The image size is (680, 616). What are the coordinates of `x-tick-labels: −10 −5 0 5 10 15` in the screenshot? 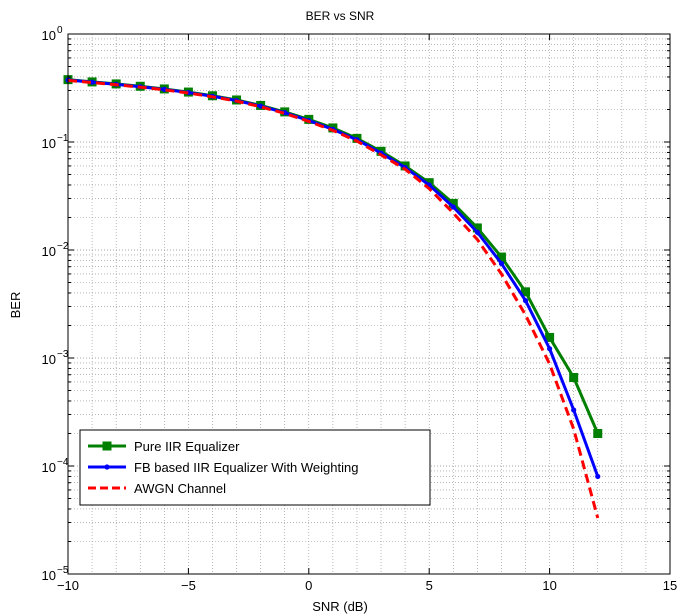 It's located at (367, 585).